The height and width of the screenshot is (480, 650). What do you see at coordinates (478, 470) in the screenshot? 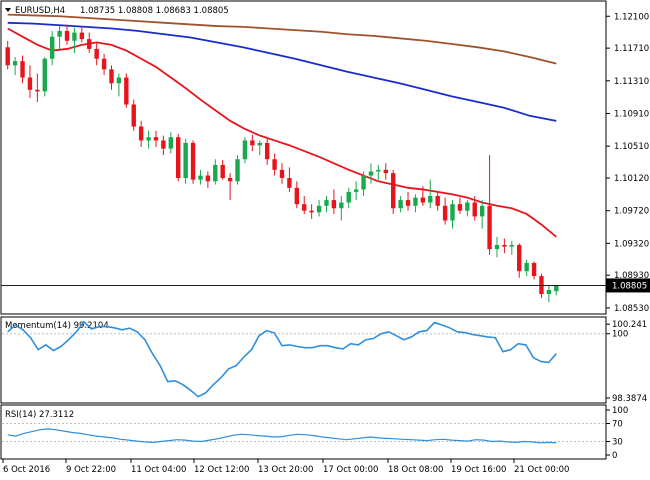
I see `x-tick-label: 19 Oct 16:00` at bounding box center [478, 470].